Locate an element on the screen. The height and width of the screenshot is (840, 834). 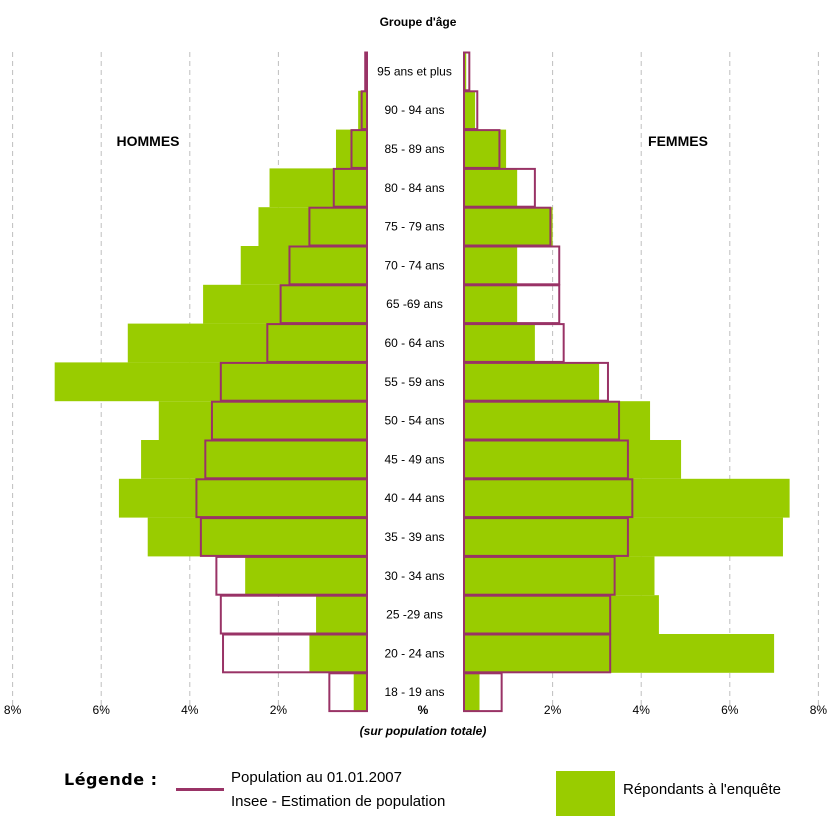
x-tick-label-left: 4% is located at coordinates (190, 710).